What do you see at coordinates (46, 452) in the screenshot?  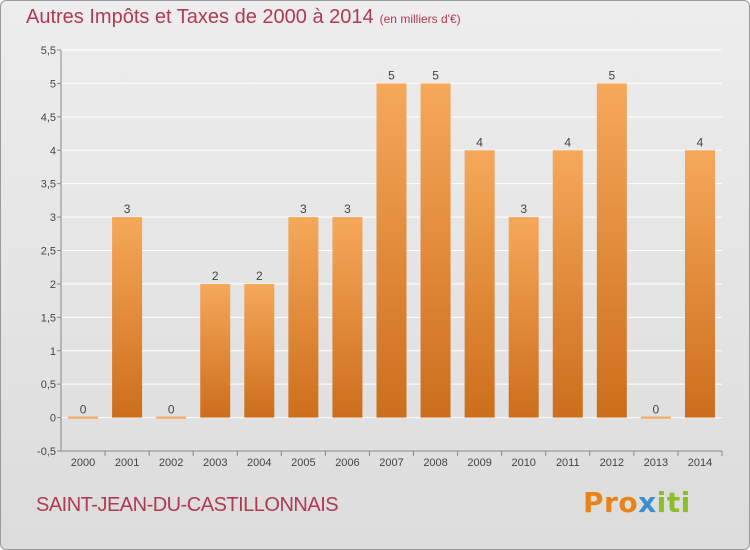 I see `y-tick-label: -0,5` at bounding box center [46, 452].